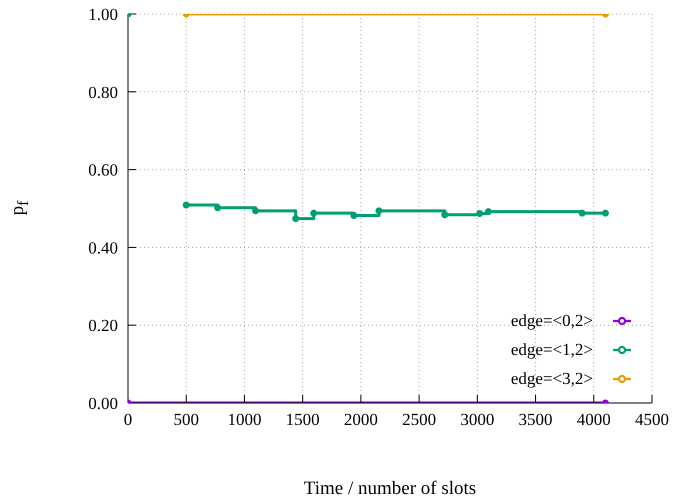 Image resolution: width=675 pixels, height=503 pixels. Describe the element at coordinates (103, 14) in the screenshot. I see `y-tick-label: 1.00` at that location.